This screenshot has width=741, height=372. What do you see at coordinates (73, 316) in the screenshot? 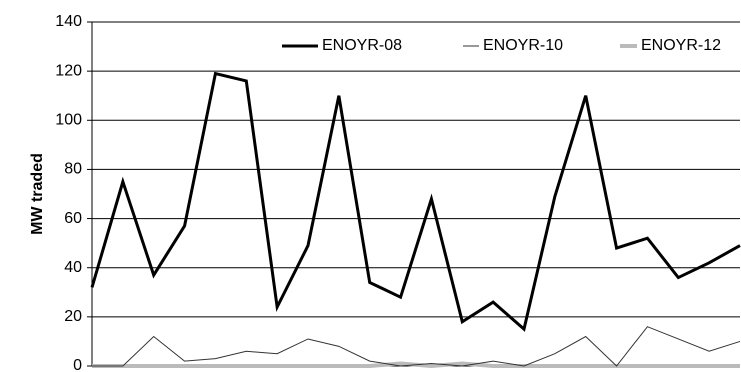
I see `y-tick-label: 20` at bounding box center [73, 316].